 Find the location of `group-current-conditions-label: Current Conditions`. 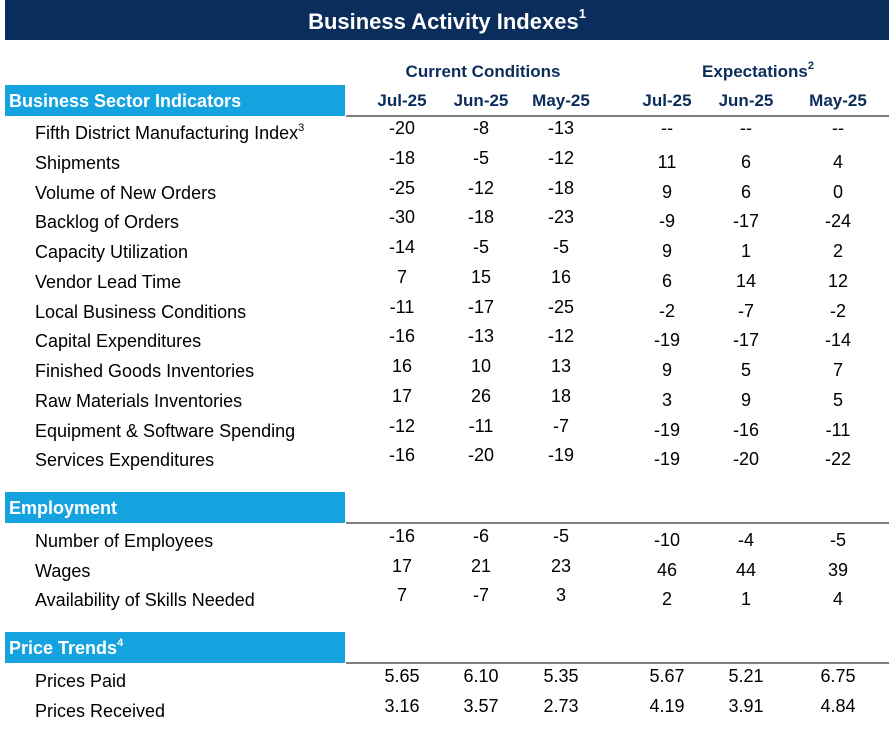

group-current-conditions-label: Current Conditions is located at coordinates (483, 71).